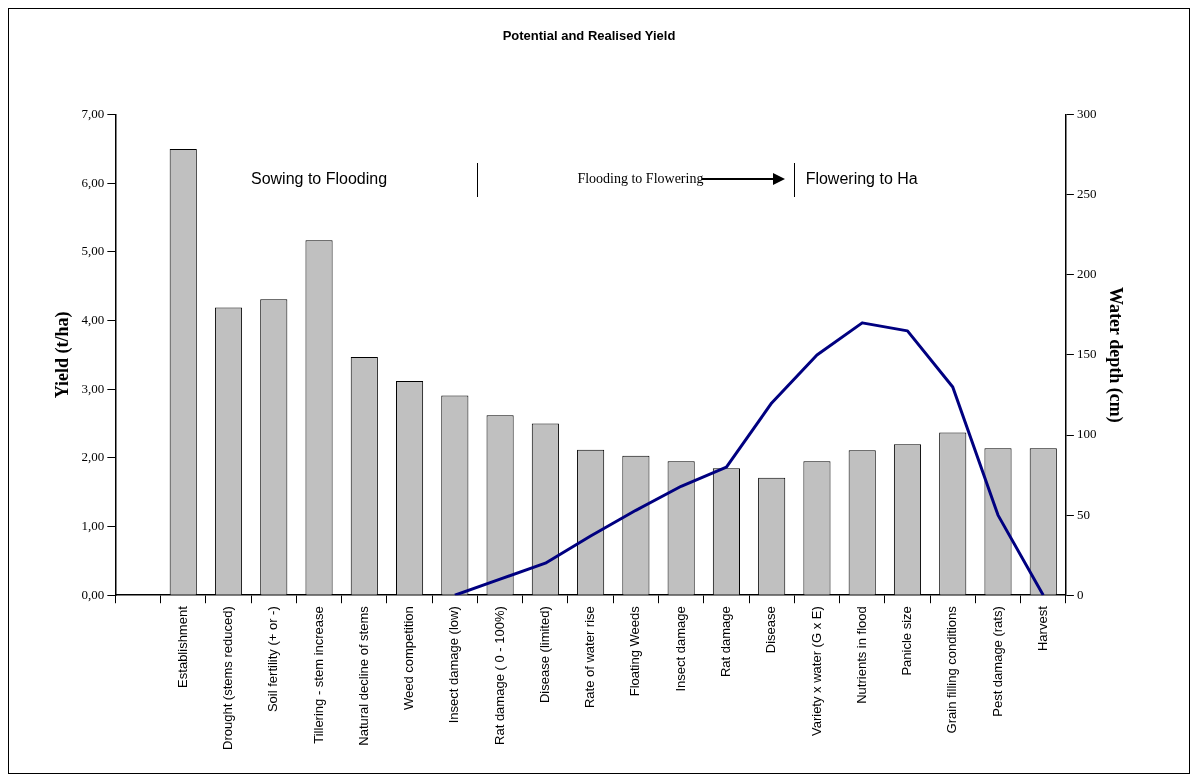 The image size is (1200, 782). What do you see at coordinates (93, 388) in the screenshot?
I see `y-tick-label: 3,00` at bounding box center [93, 388].